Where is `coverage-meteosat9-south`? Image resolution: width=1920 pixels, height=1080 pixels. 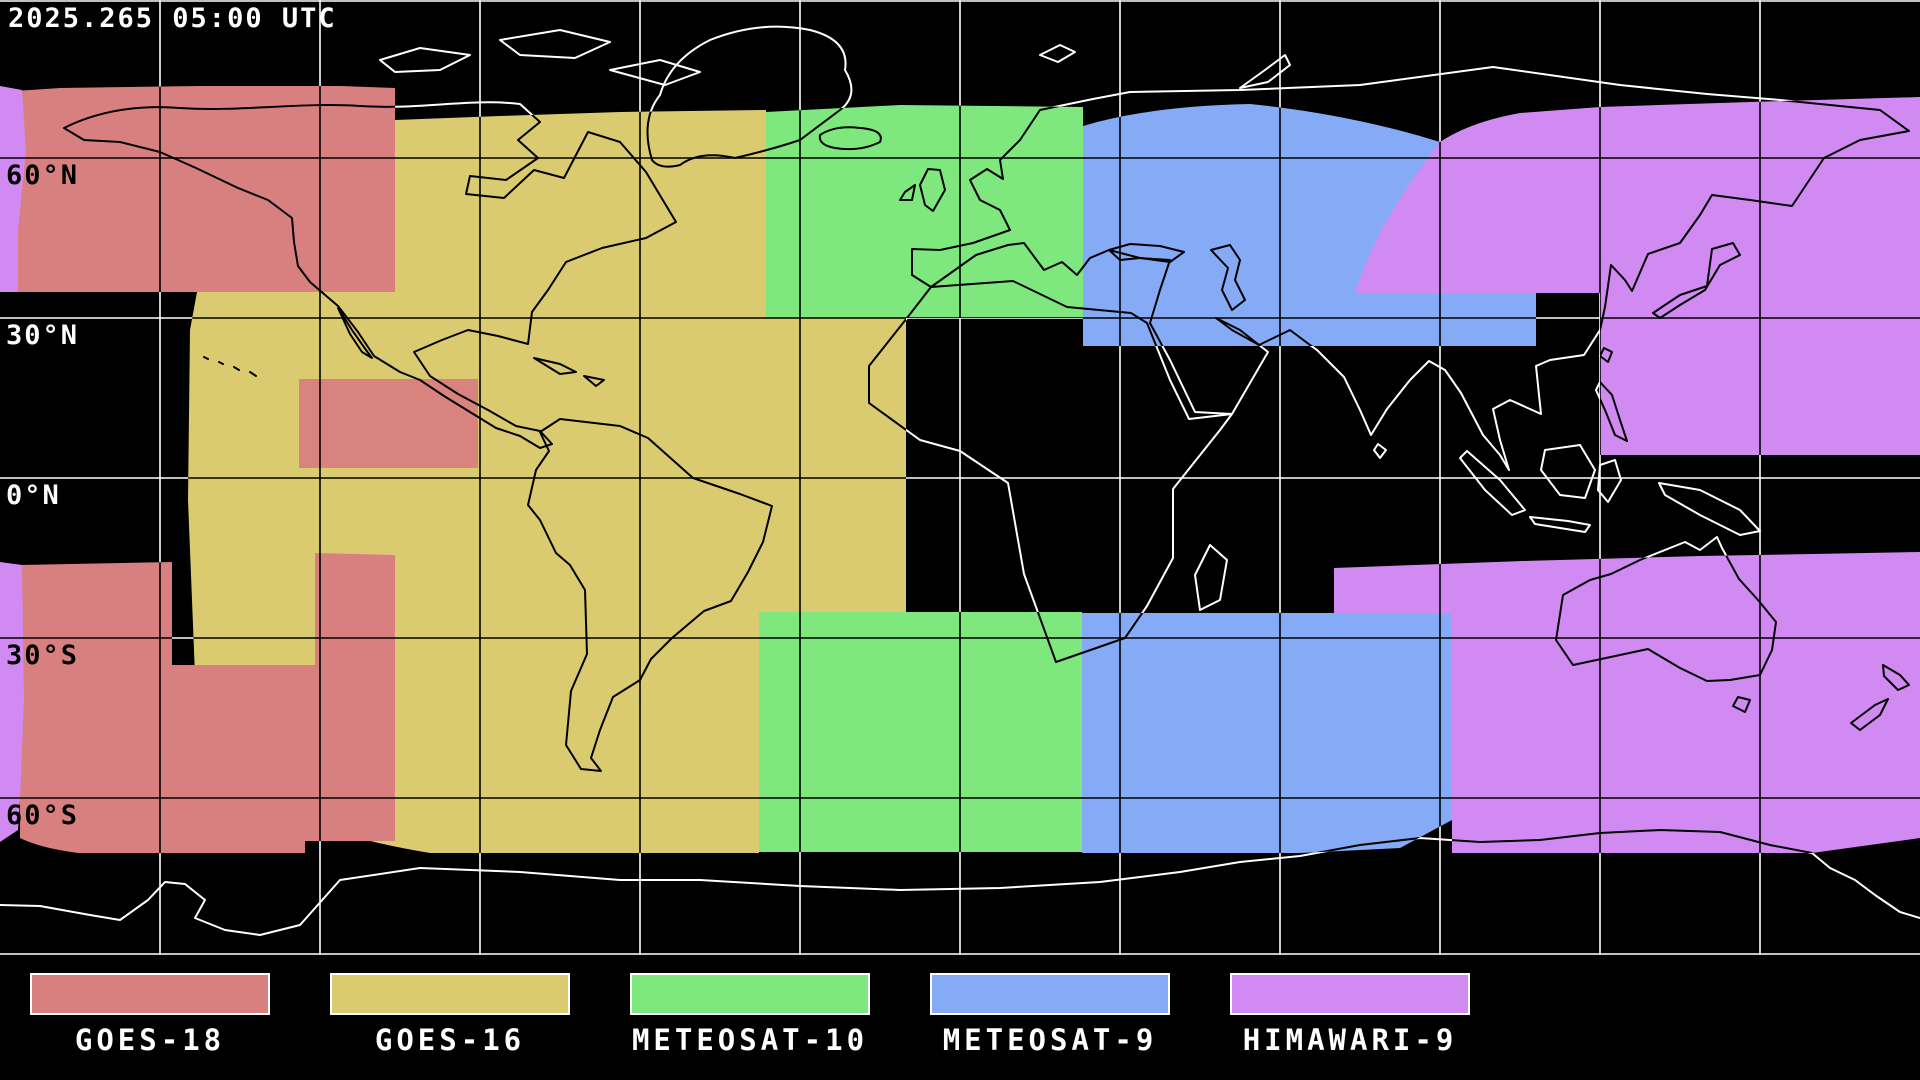
coverage-meteosat9-south is located at coordinates (1267, 733).